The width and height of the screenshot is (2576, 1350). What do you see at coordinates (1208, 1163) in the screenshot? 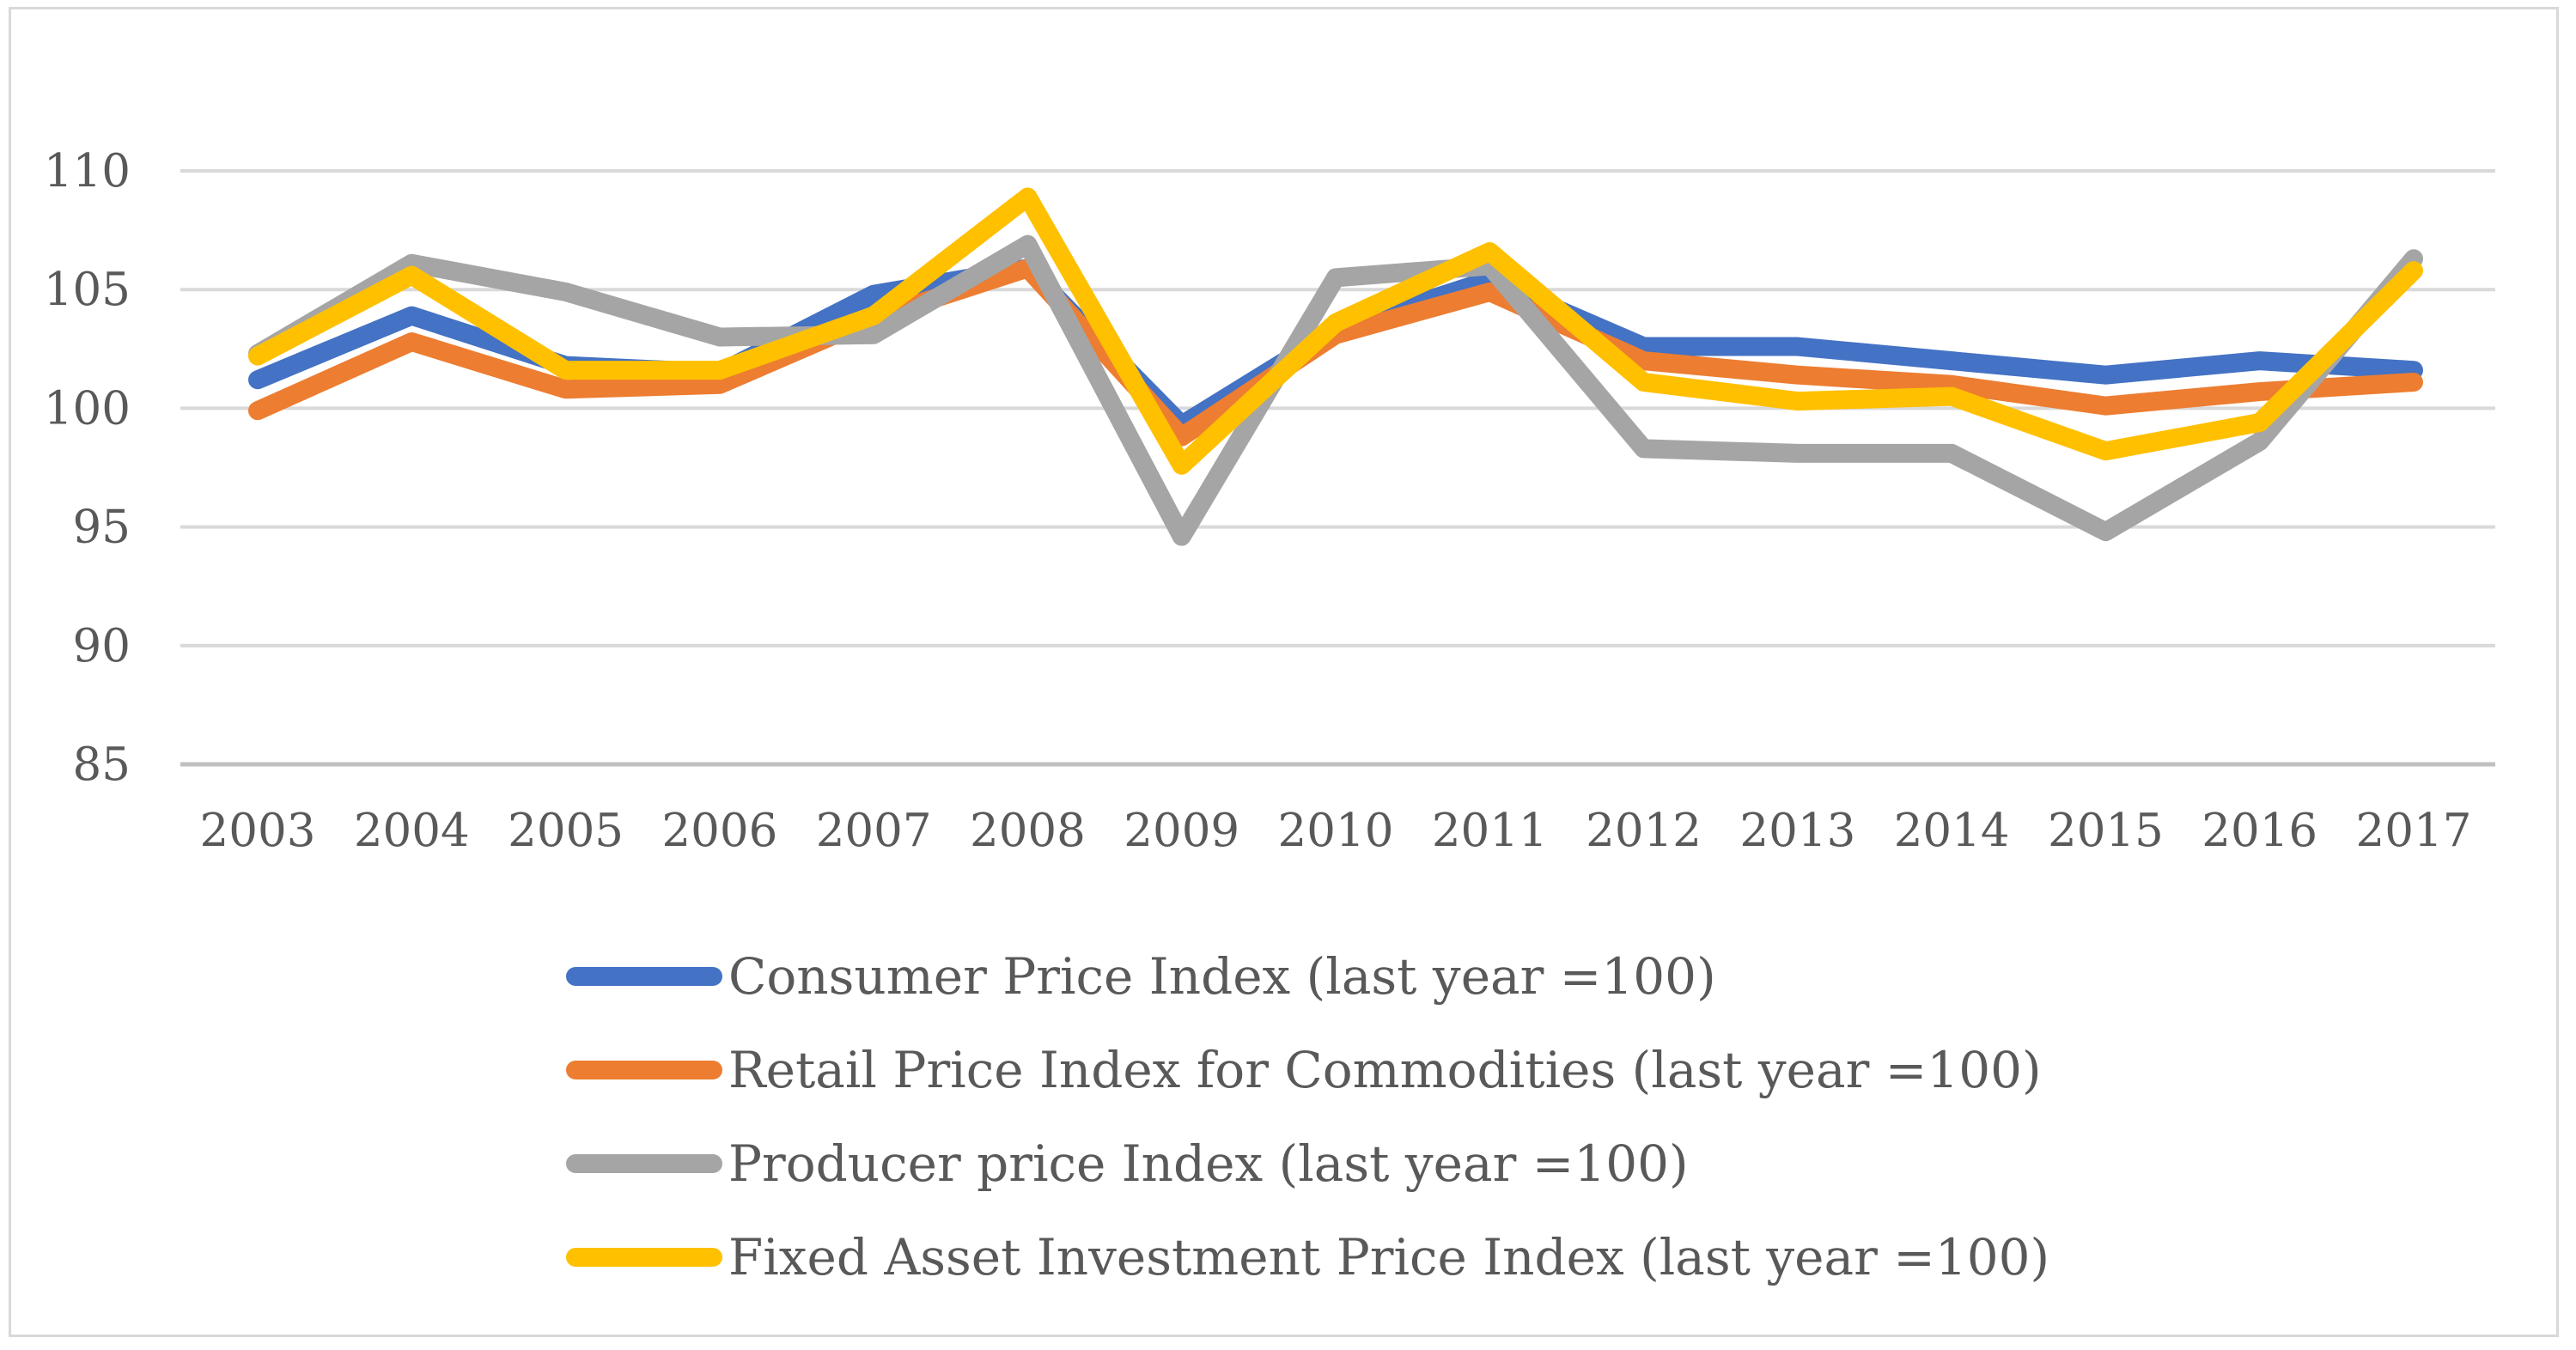
I see `legend-label-3: Producer price Index (last year =100)` at bounding box center [1208, 1163].